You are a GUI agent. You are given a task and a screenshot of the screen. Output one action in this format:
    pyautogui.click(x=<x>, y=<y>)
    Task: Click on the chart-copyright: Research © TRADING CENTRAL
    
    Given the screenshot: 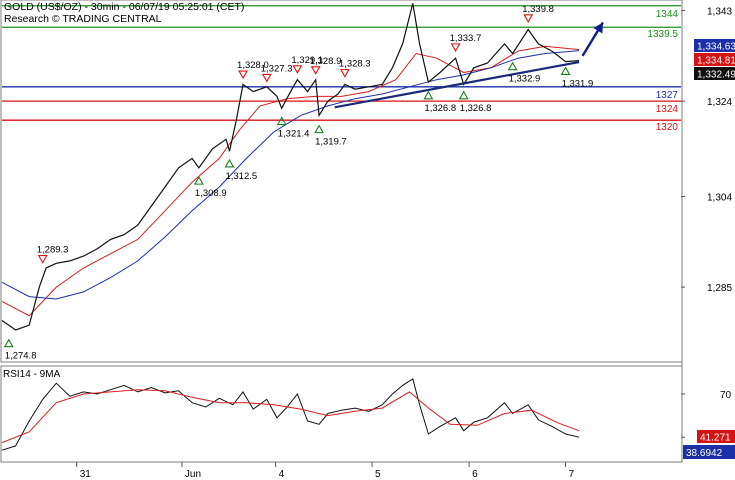 What is the action you would take?
    pyautogui.click(x=83, y=19)
    